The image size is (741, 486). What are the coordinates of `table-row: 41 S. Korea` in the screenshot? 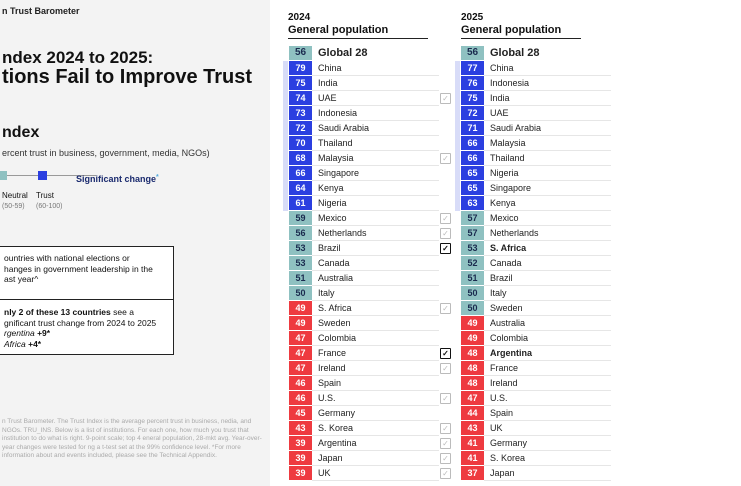 It's located at (536, 458).